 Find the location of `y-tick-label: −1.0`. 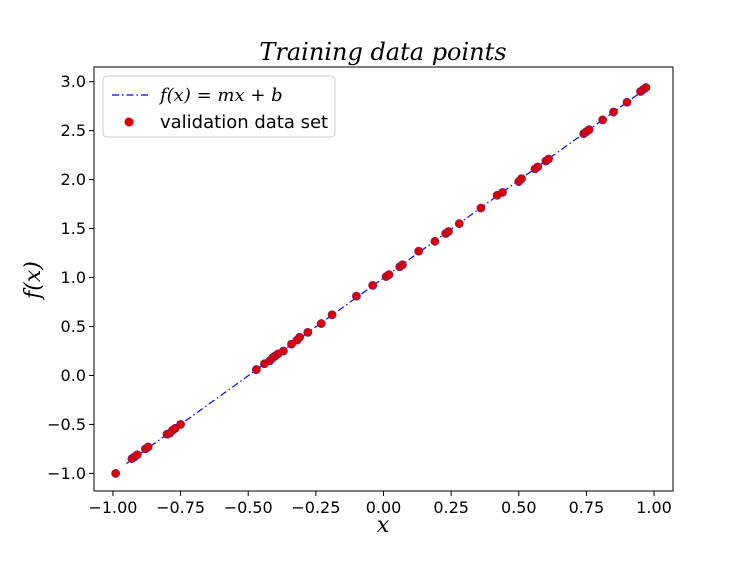

y-tick-label: −1.0 is located at coordinates (66, 473).